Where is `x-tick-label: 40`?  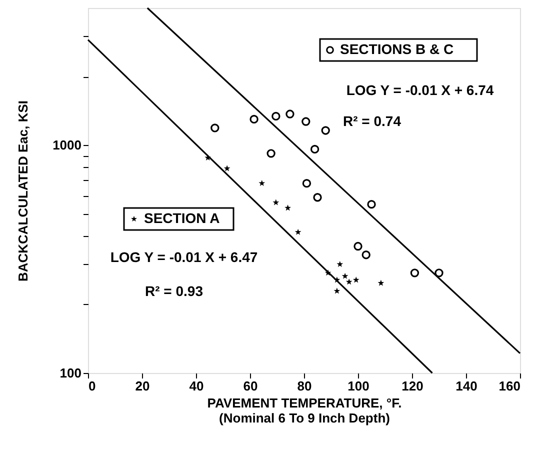 x-tick-label: 40 is located at coordinates (196, 386).